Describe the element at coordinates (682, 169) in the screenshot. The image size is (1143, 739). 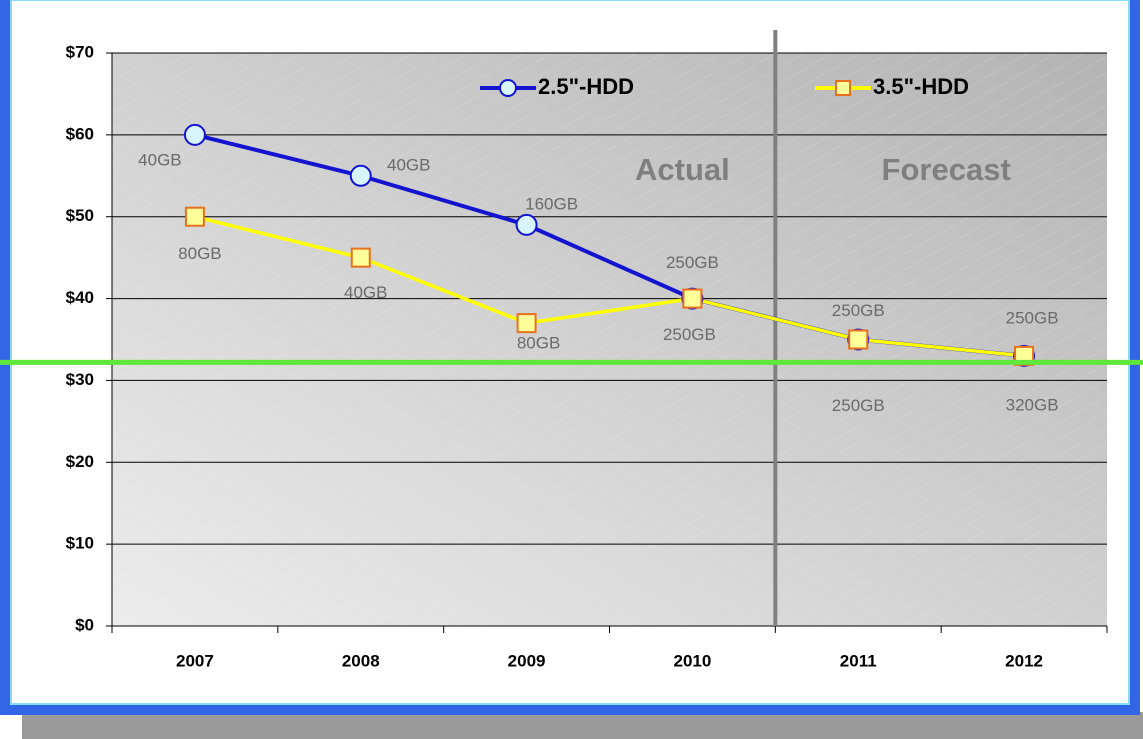
I see `annotation: Actual` at that location.